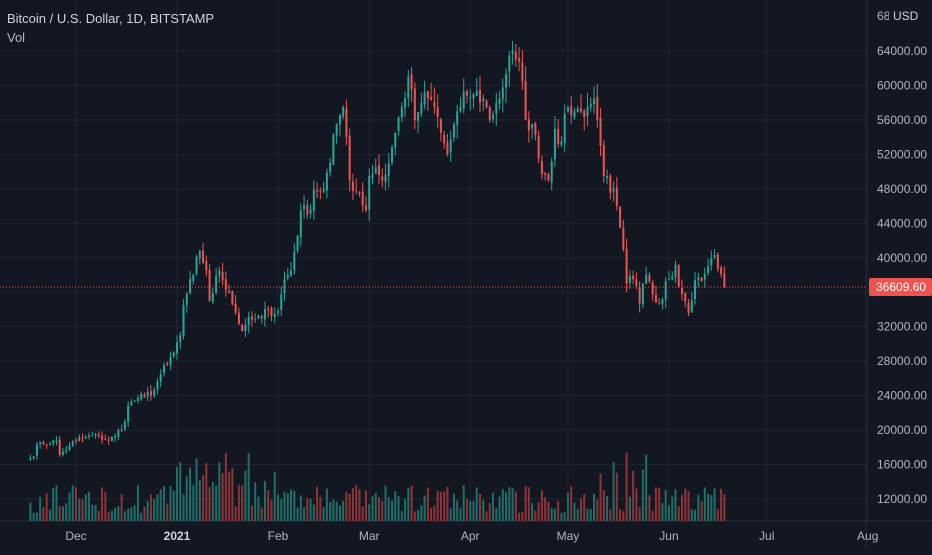  What do you see at coordinates (278, 536) in the screenshot?
I see `time-tick-label: Feb` at bounding box center [278, 536].